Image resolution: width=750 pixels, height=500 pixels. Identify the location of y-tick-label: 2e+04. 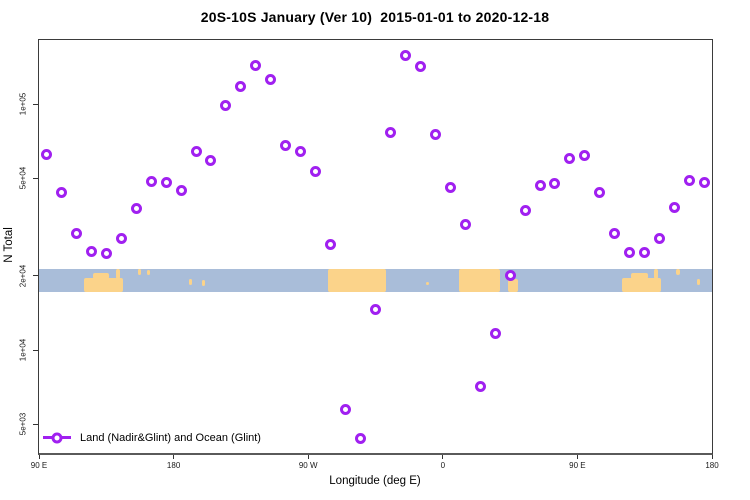
(23, 276).